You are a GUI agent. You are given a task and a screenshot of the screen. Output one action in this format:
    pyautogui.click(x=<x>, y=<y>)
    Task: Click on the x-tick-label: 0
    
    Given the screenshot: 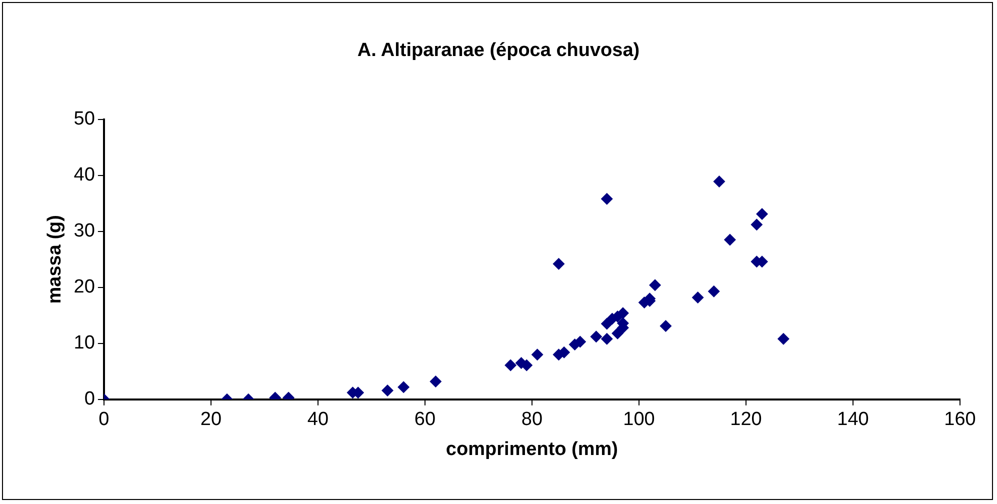 What is the action you would take?
    pyautogui.click(x=104, y=419)
    